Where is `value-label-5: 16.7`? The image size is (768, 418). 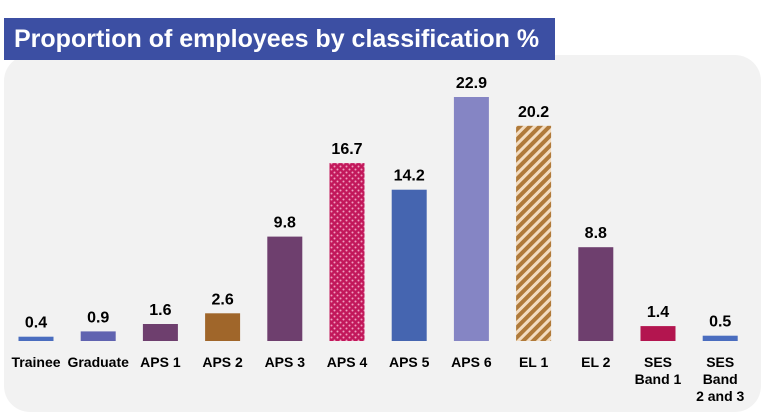 value-label-5: 16.7 is located at coordinates (346, 149).